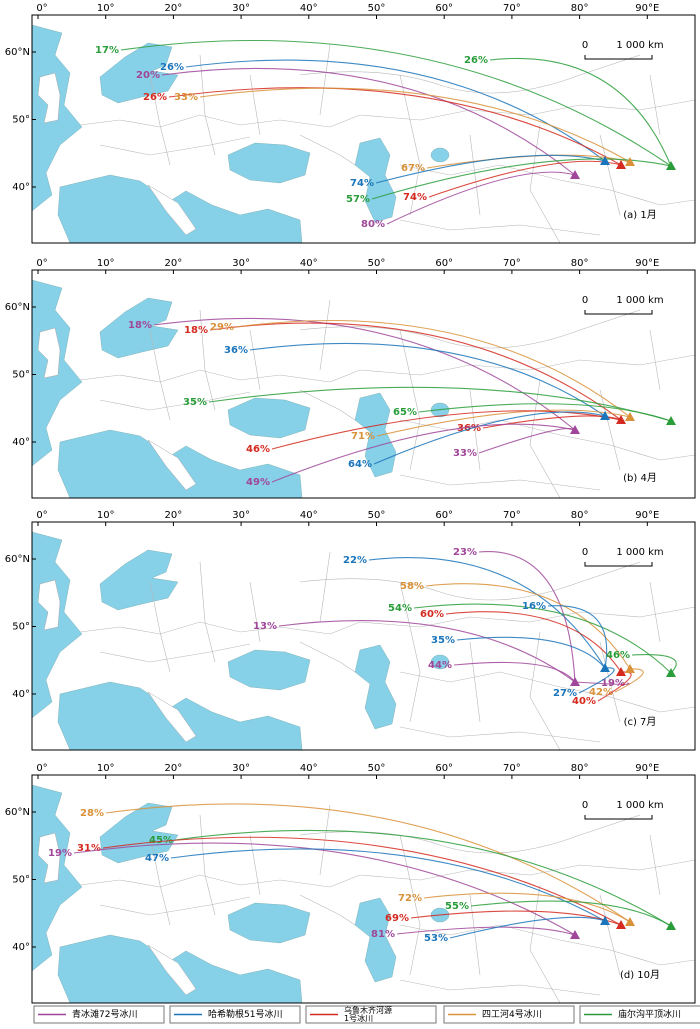  Describe the element at coordinates (106, 8) in the screenshot. I see `longitude-label: 10°` at that location.